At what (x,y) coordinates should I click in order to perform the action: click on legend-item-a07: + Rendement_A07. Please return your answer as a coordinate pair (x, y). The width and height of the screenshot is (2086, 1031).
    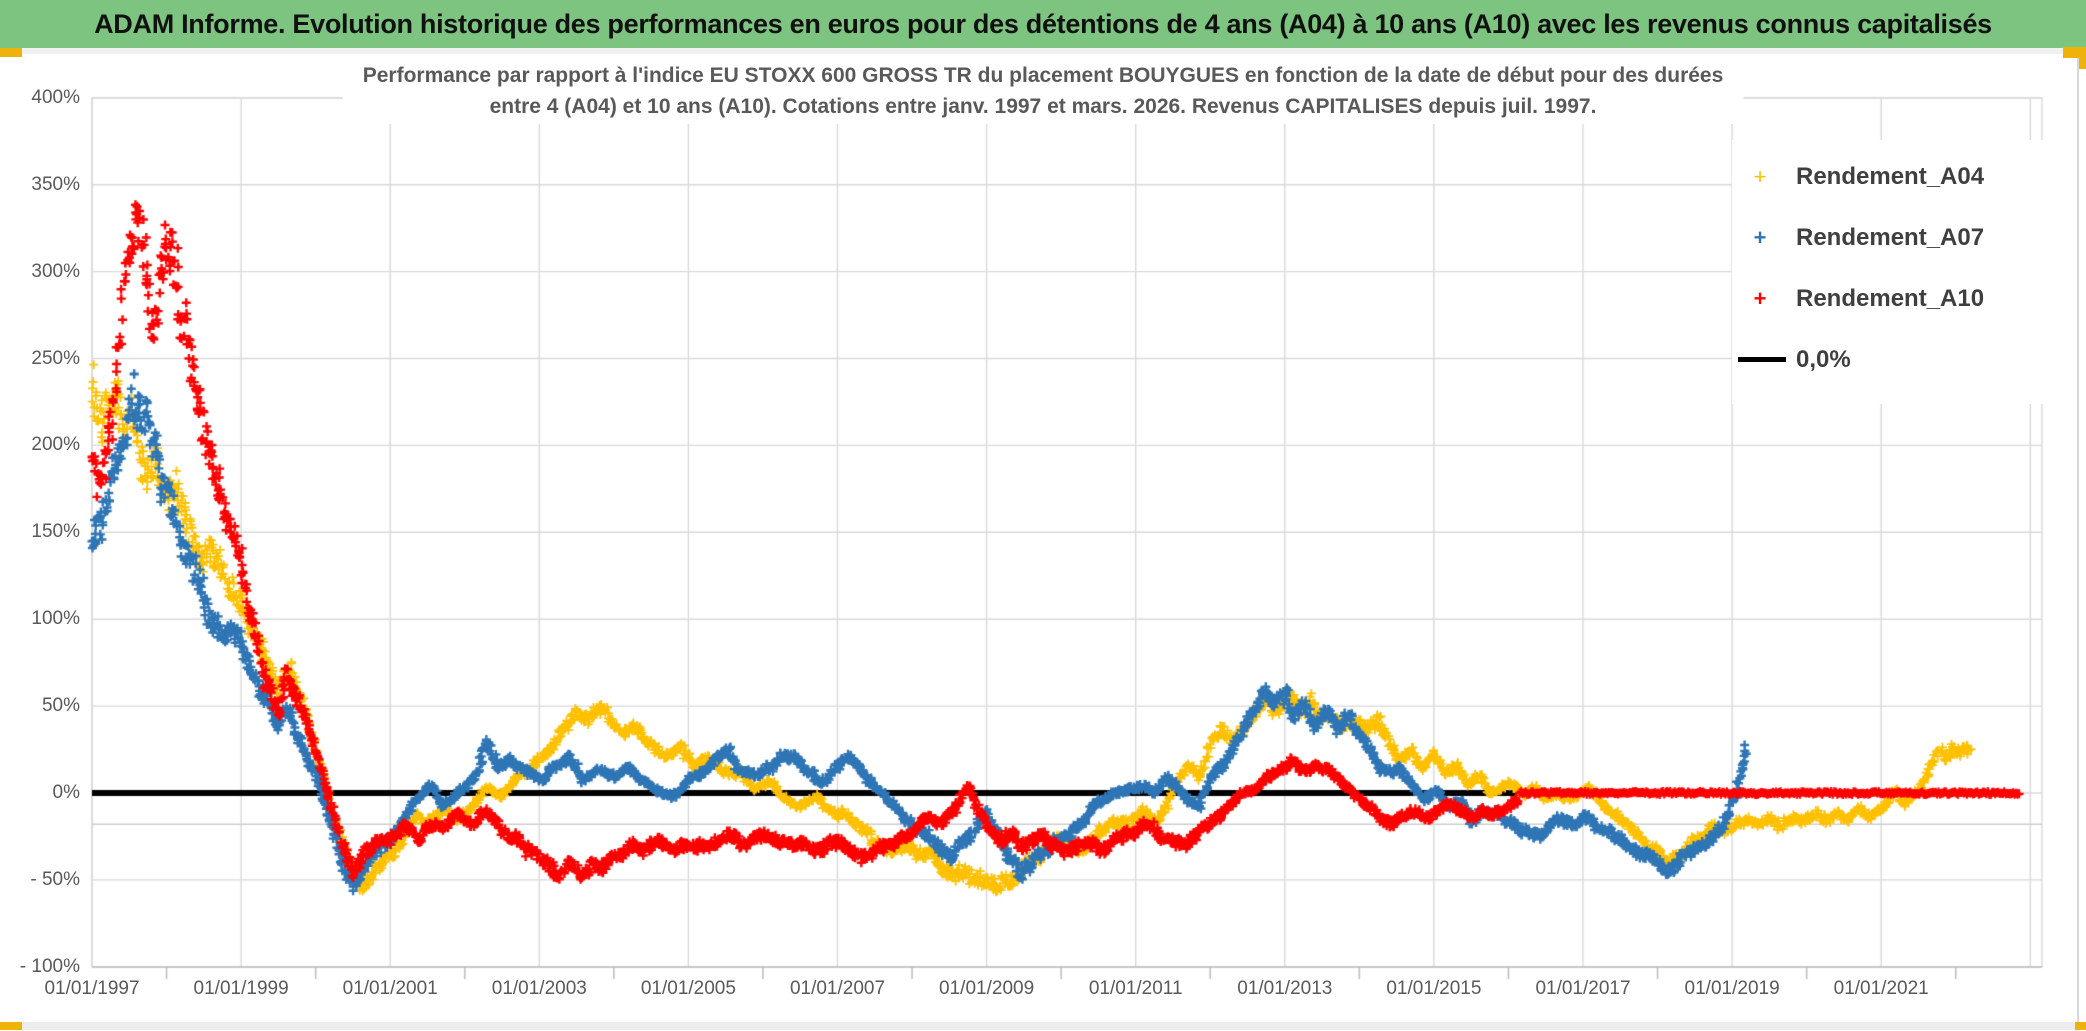
    Looking at the image, I should click on (1899, 237).